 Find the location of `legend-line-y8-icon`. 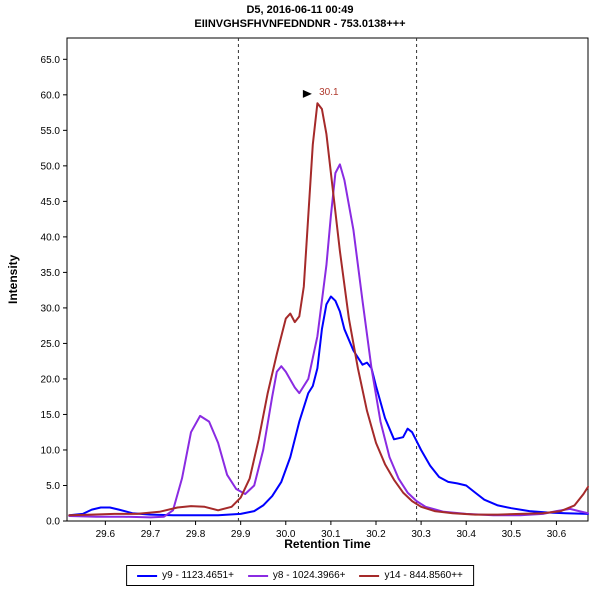

legend-line-y8-icon is located at coordinates (257, 575).